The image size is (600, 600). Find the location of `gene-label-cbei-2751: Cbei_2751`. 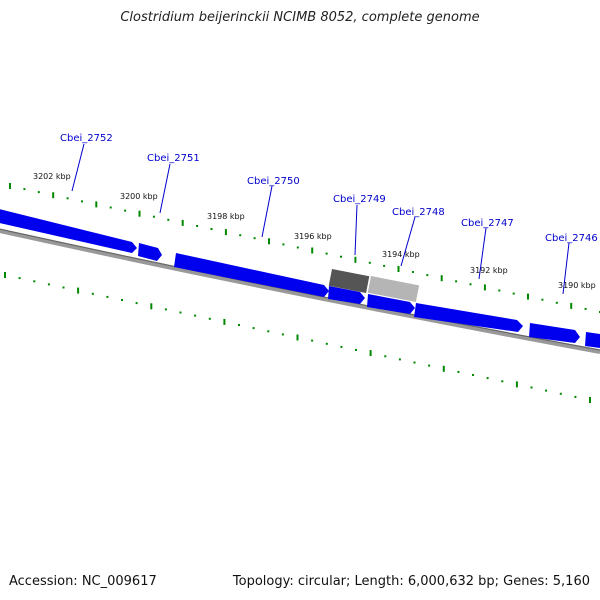

gene-label-cbei-2751: Cbei_2751 is located at coordinates (173, 158).